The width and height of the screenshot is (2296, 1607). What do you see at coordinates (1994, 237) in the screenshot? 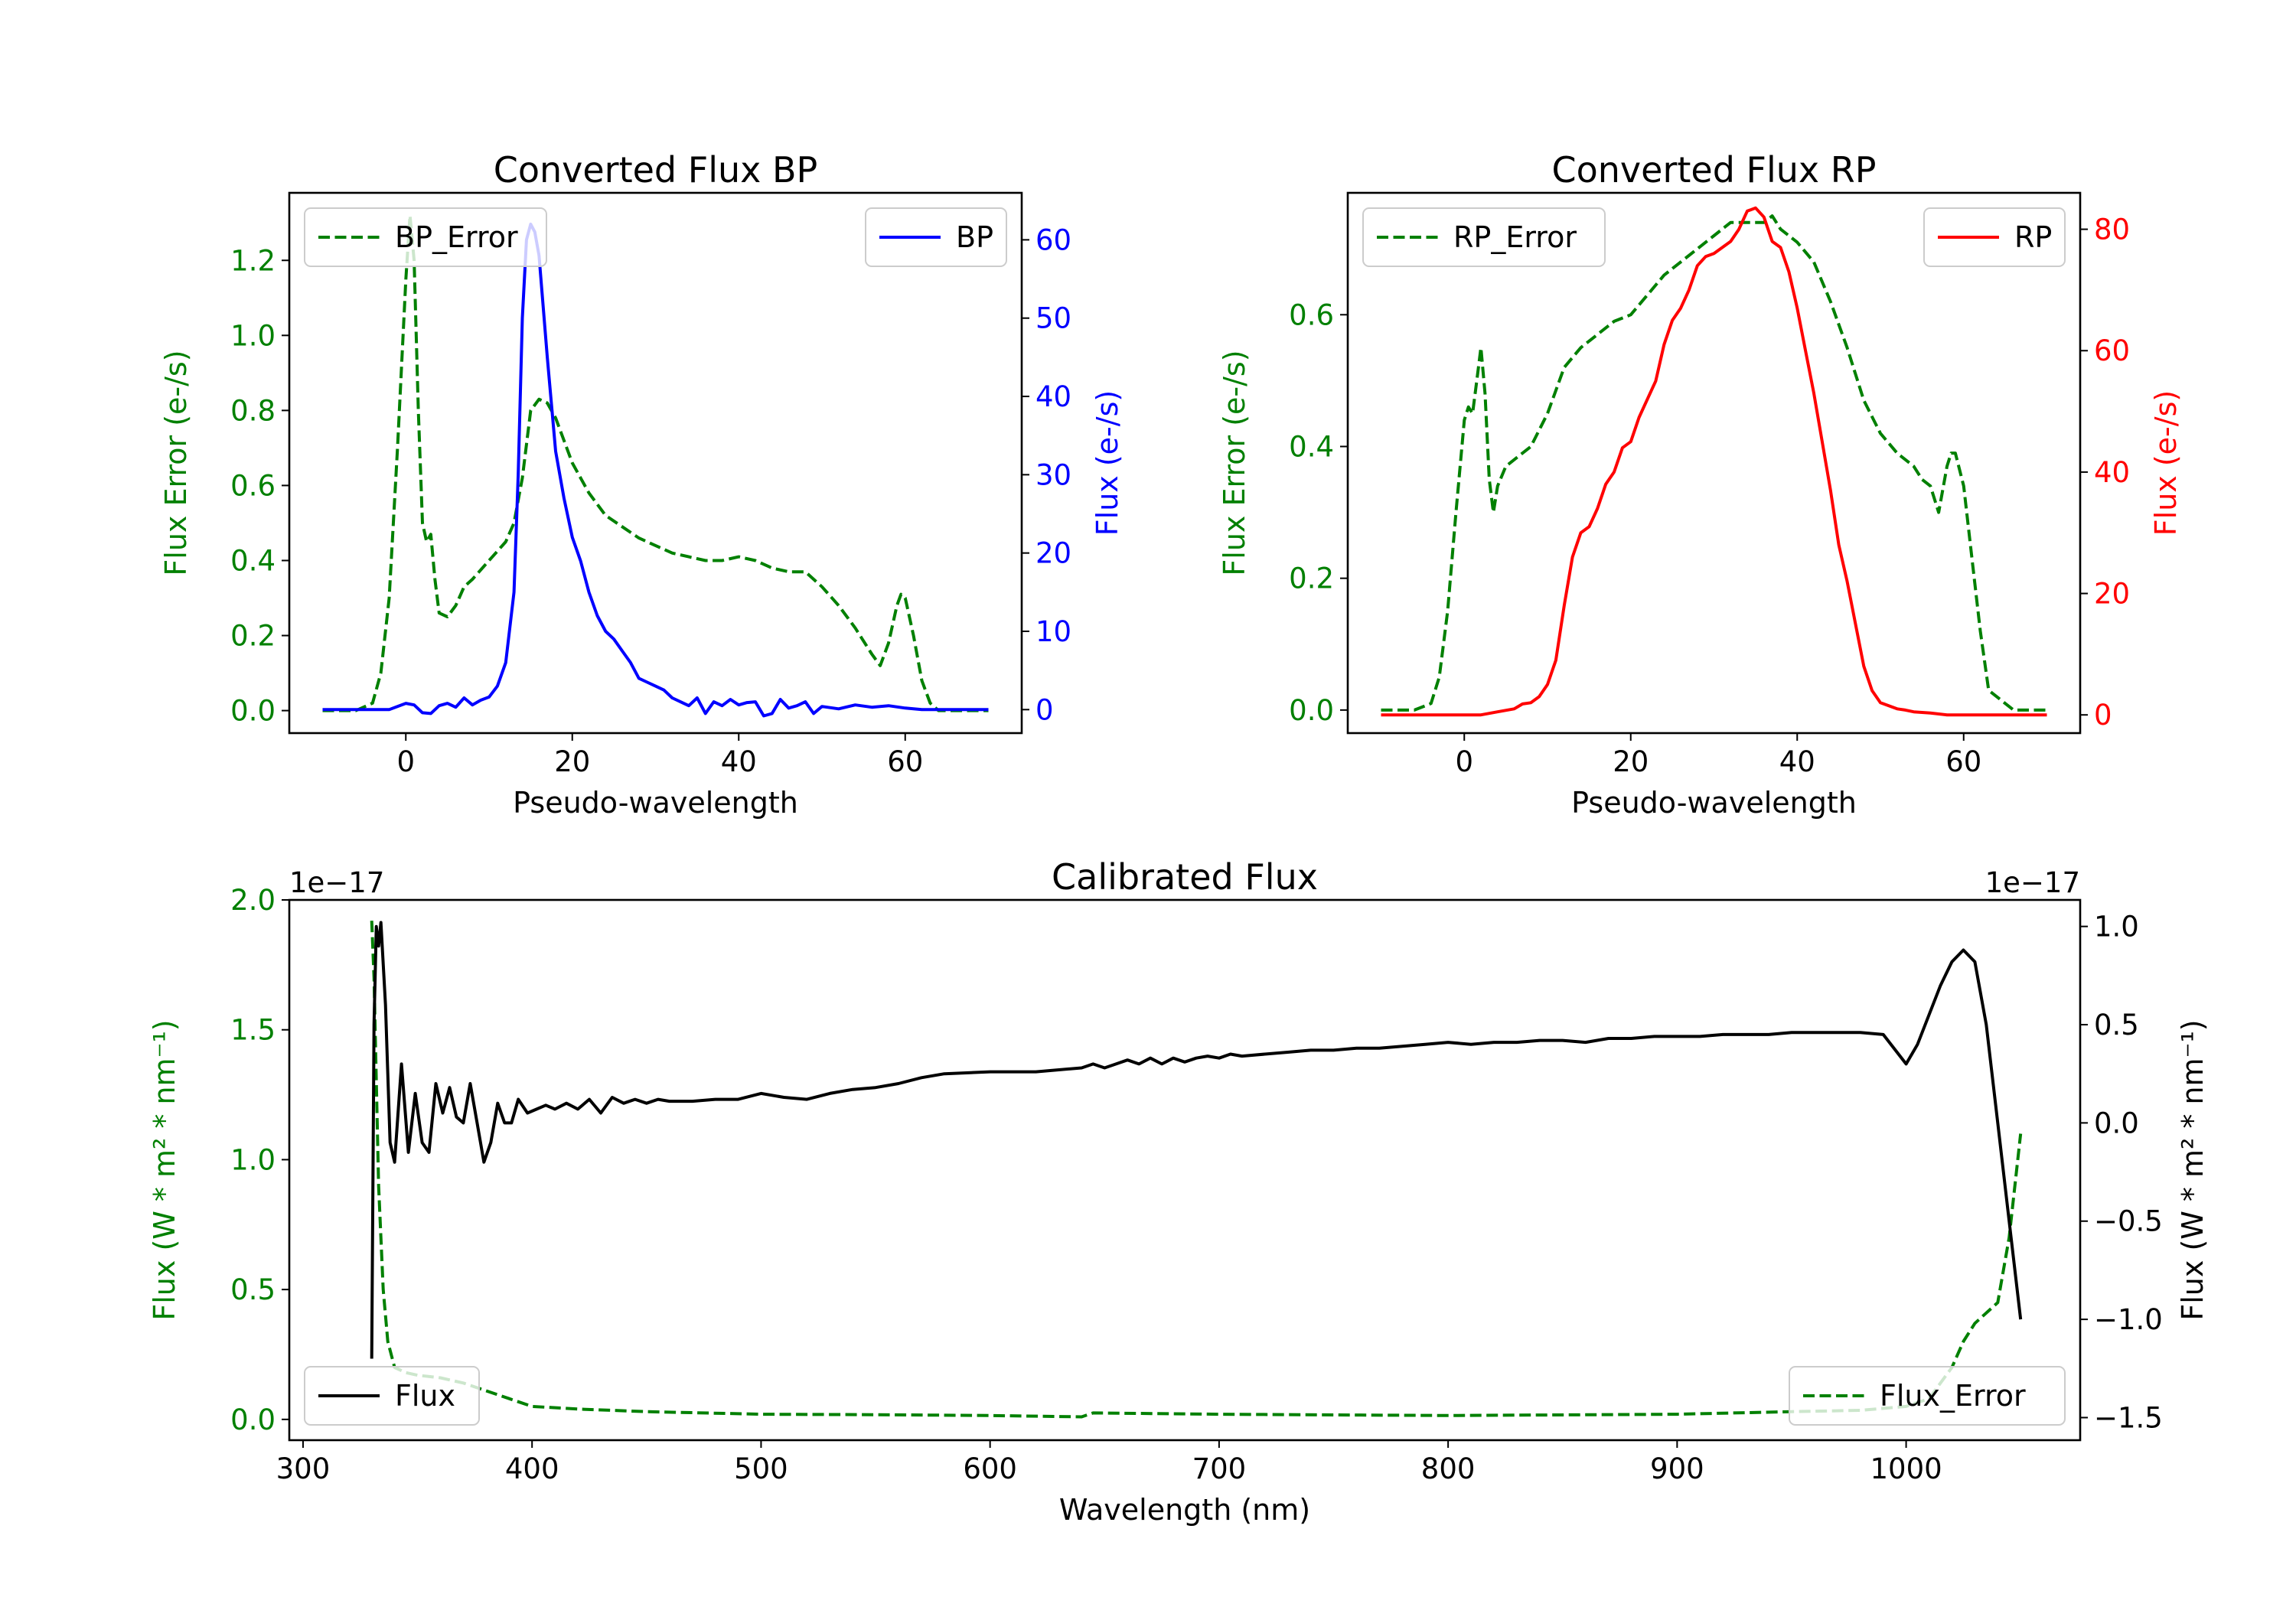
I see `rp-legend-right: RP` at bounding box center [1994, 237].